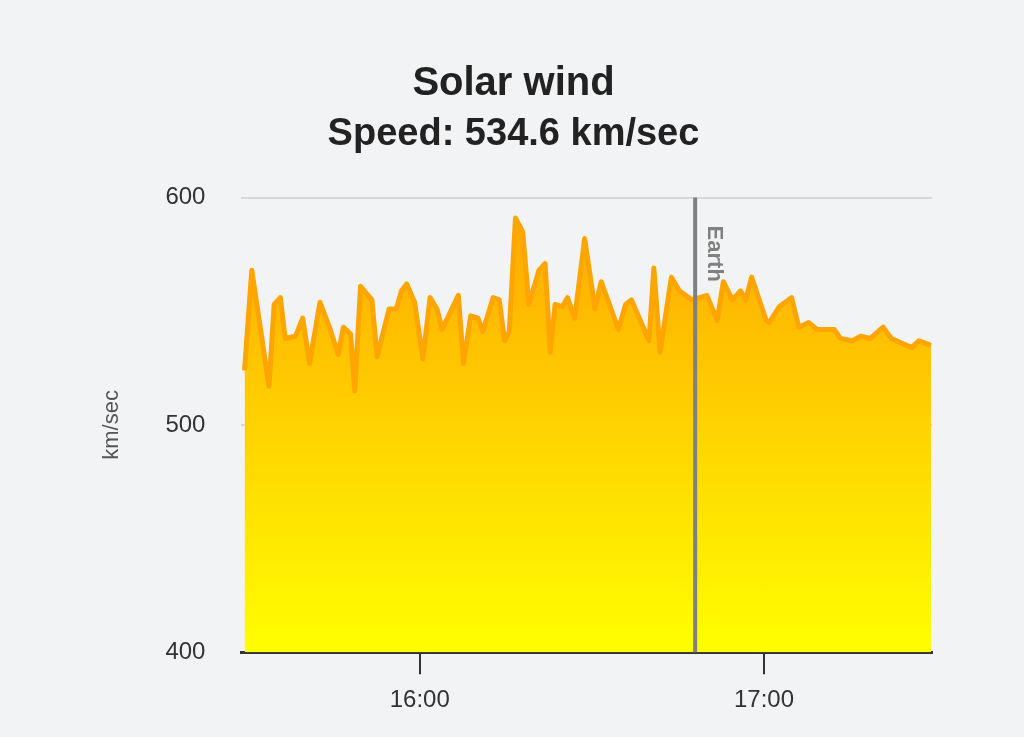  Describe the element at coordinates (185, 196) in the screenshot. I see `y-tick-label: 600` at that location.